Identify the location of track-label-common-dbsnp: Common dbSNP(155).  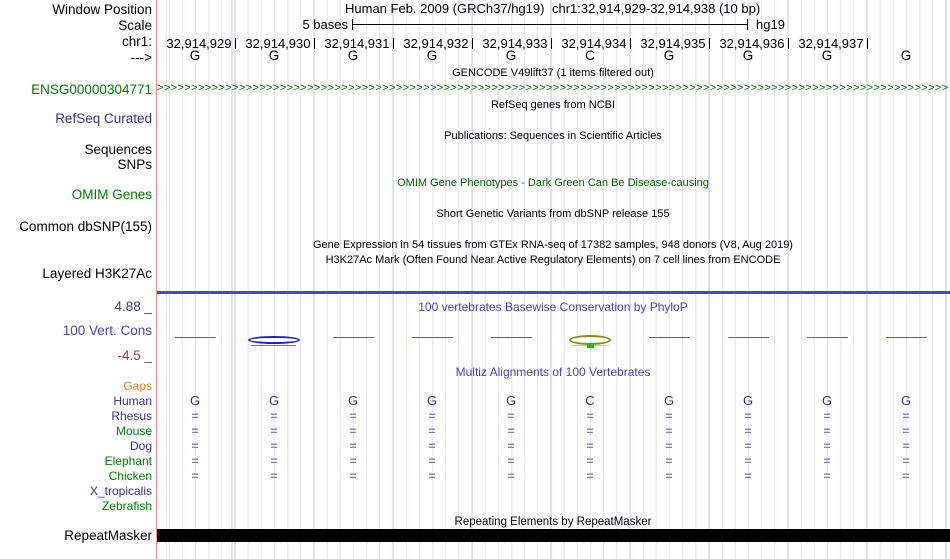
(85, 226).